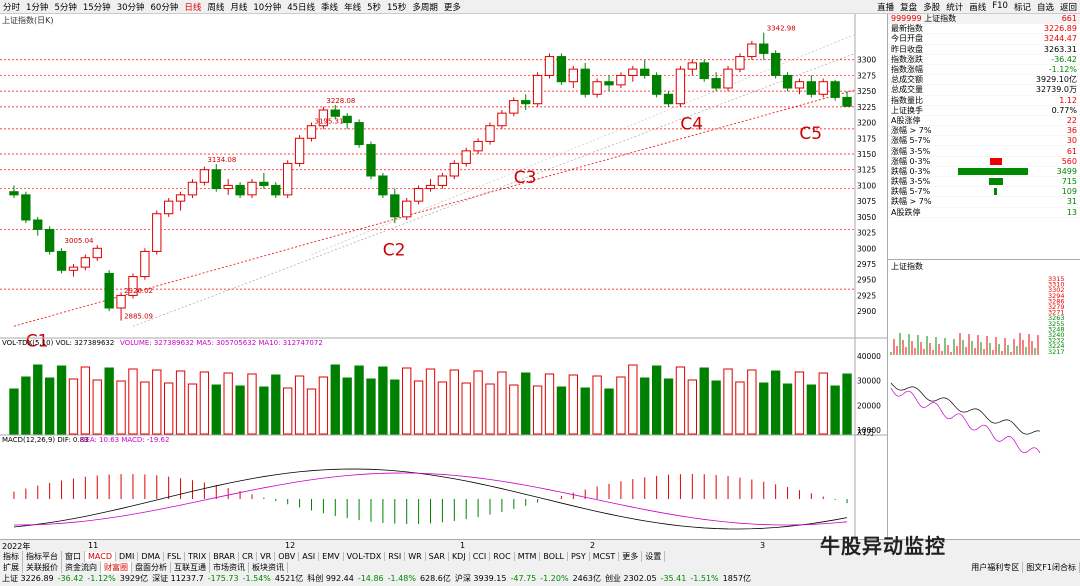  What do you see at coordinates (96, 7) in the screenshot?
I see `period-tab-3: 15分钟` at bounding box center [96, 7].